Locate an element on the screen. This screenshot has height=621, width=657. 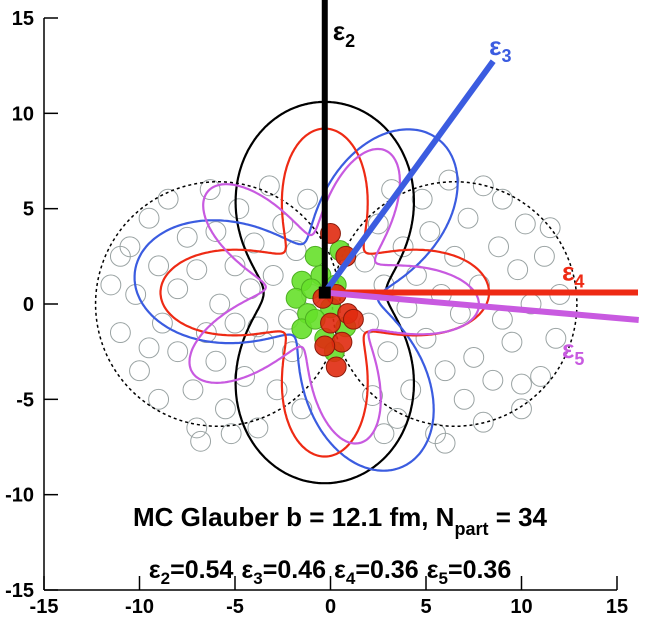
plane-label: ε5 is located at coordinates (573, 351).